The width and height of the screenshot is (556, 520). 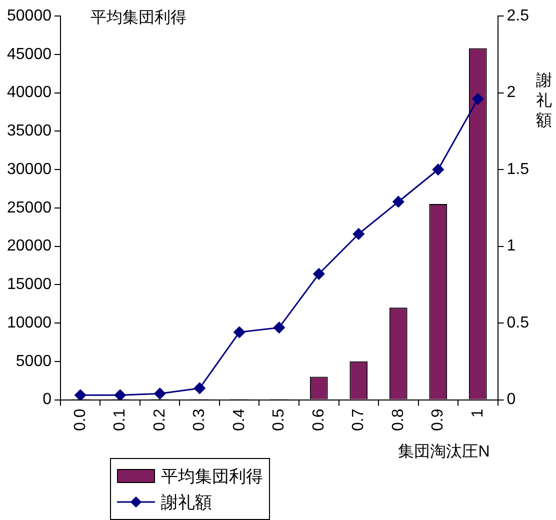 I want to click on y2-tick-label: 2.5, so click(x=518, y=15).